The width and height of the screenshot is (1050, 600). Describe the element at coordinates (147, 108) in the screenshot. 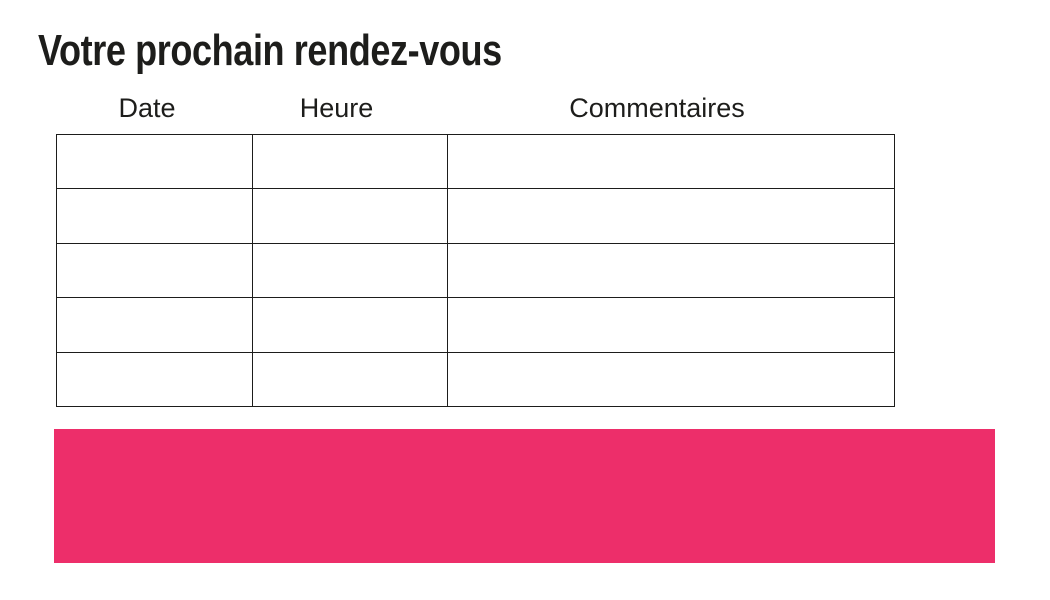

I see `column-header-date: Date` at that location.